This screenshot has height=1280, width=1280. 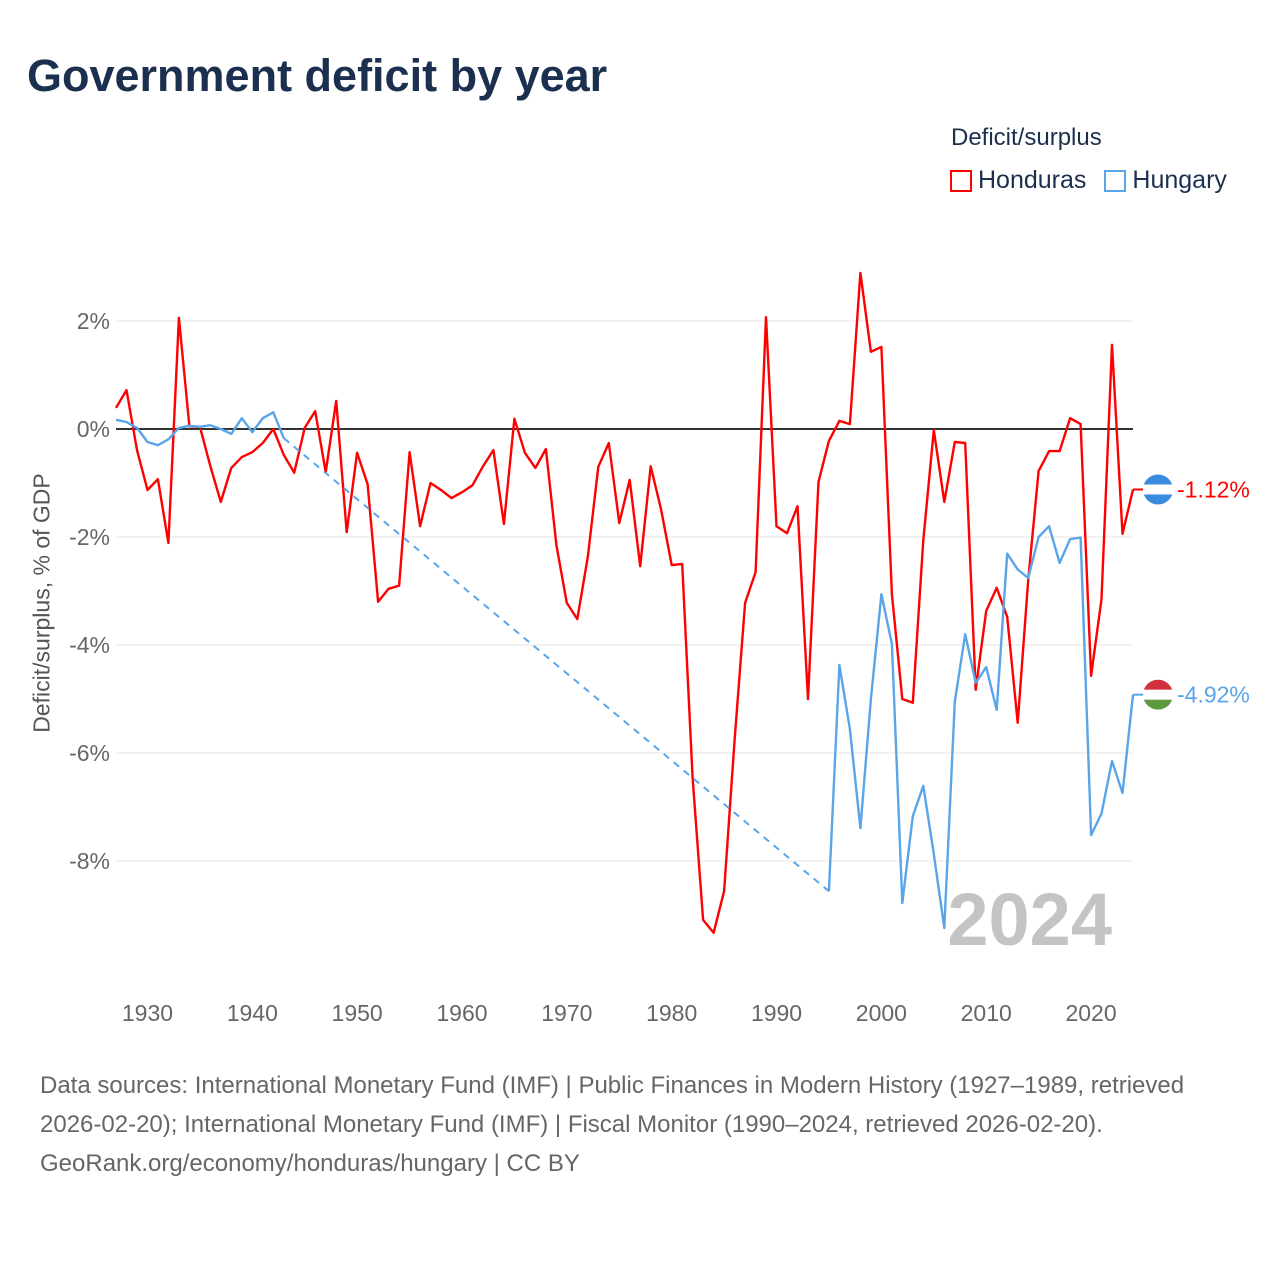 What do you see at coordinates (1026, 137) in the screenshot?
I see `legend-title: Deficit/surplus` at bounding box center [1026, 137].